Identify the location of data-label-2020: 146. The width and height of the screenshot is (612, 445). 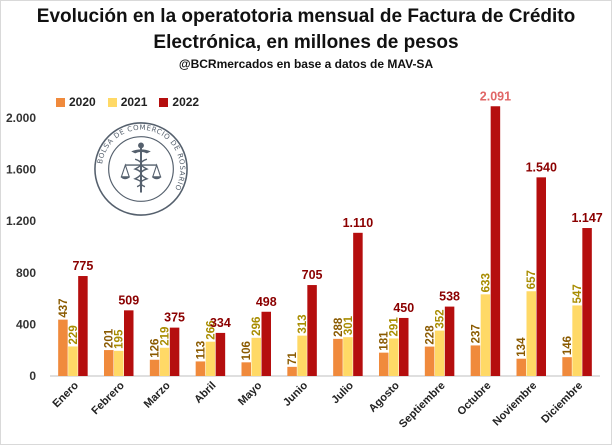
(568, 345).